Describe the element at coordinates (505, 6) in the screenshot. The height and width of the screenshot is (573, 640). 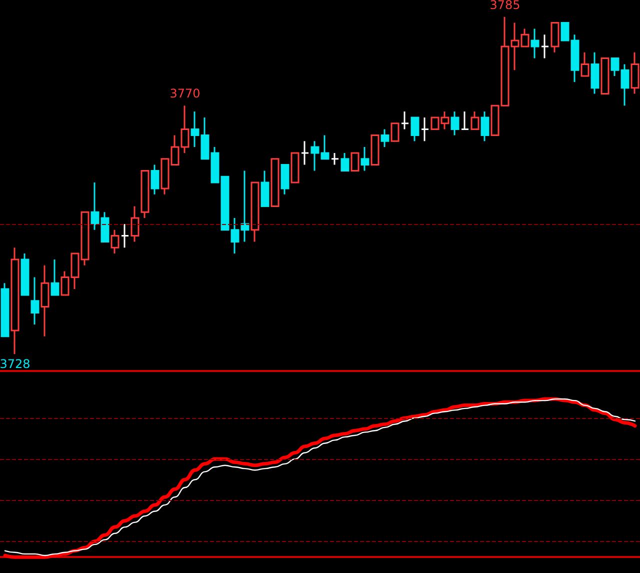
I see `annotation: 3785` at that location.